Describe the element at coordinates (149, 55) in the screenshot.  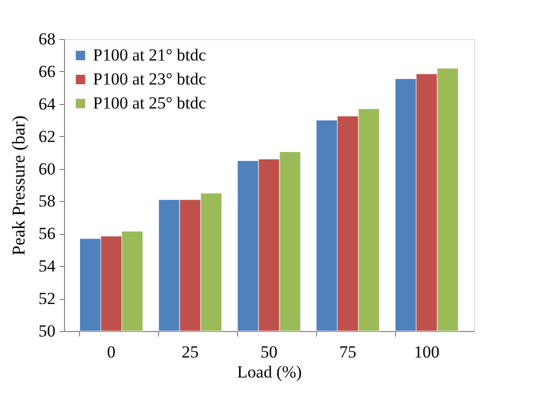
I see `legend-label: P100 at 21° btdc` at that location.